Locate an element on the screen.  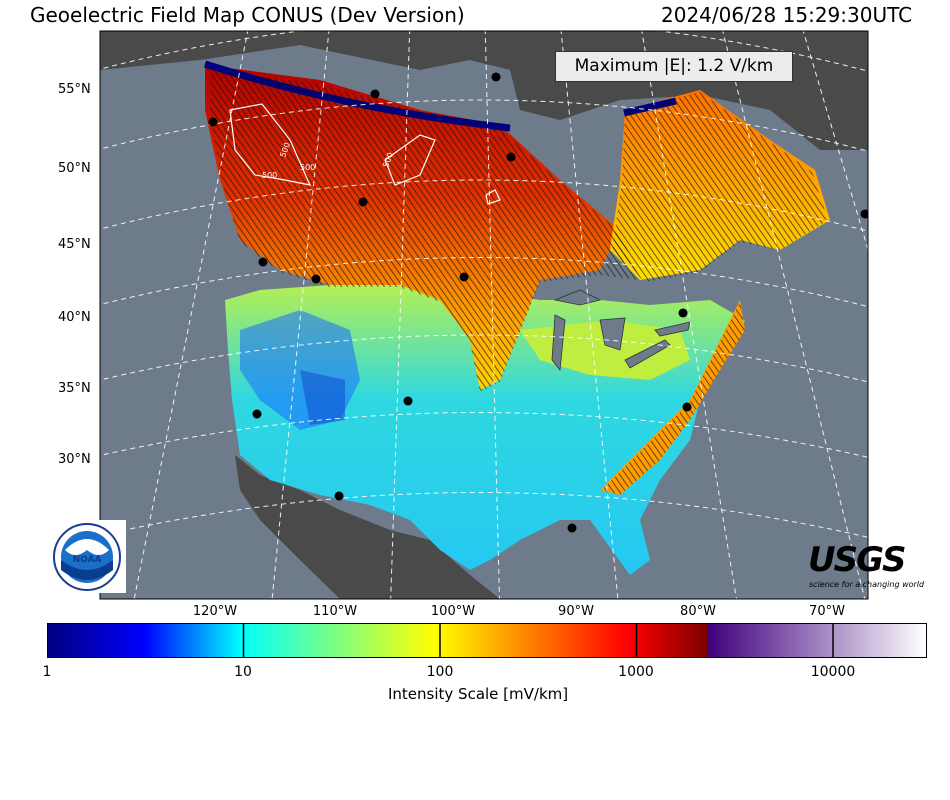
appalachian-zone is located at coordinates (672, 397).